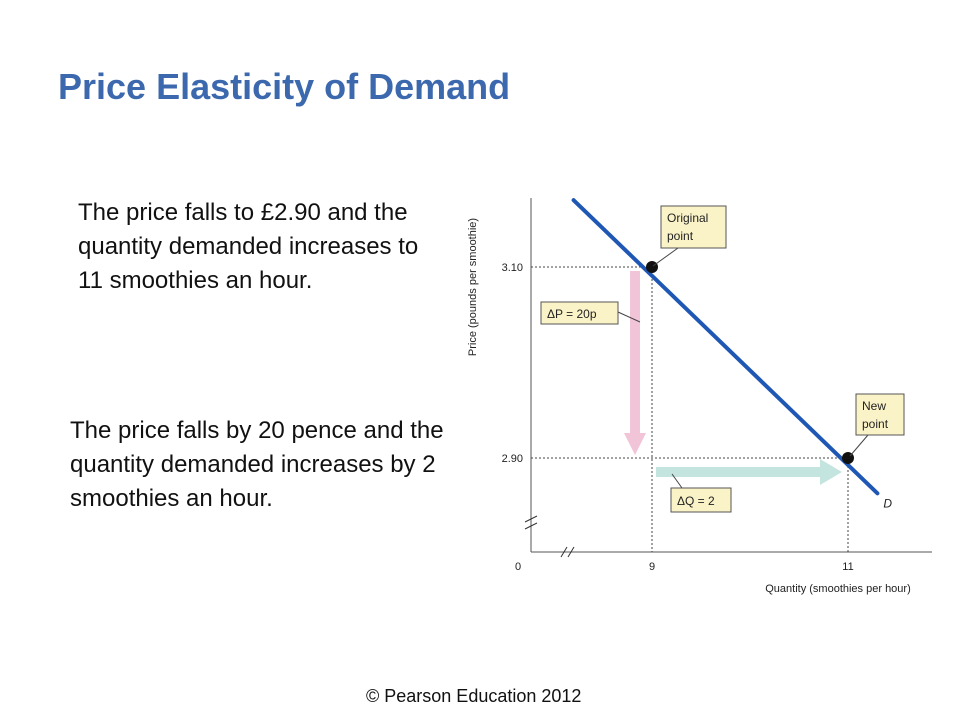  What do you see at coordinates (680, 236) in the screenshot?
I see `original-point-label-line2: point` at bounding box center [680, 236].